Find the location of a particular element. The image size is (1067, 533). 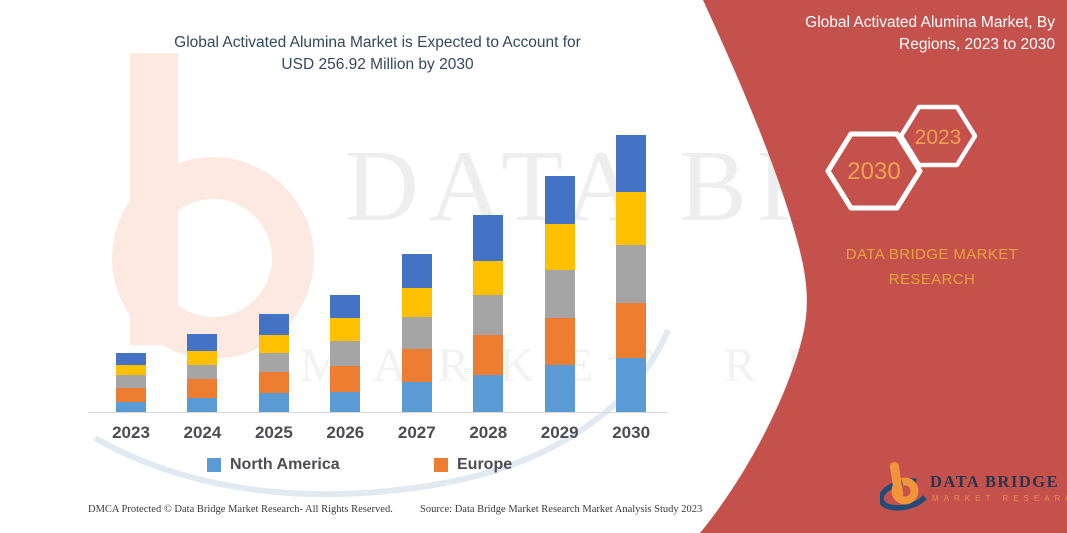

bar-2024 is located at coordinates (202, 373).